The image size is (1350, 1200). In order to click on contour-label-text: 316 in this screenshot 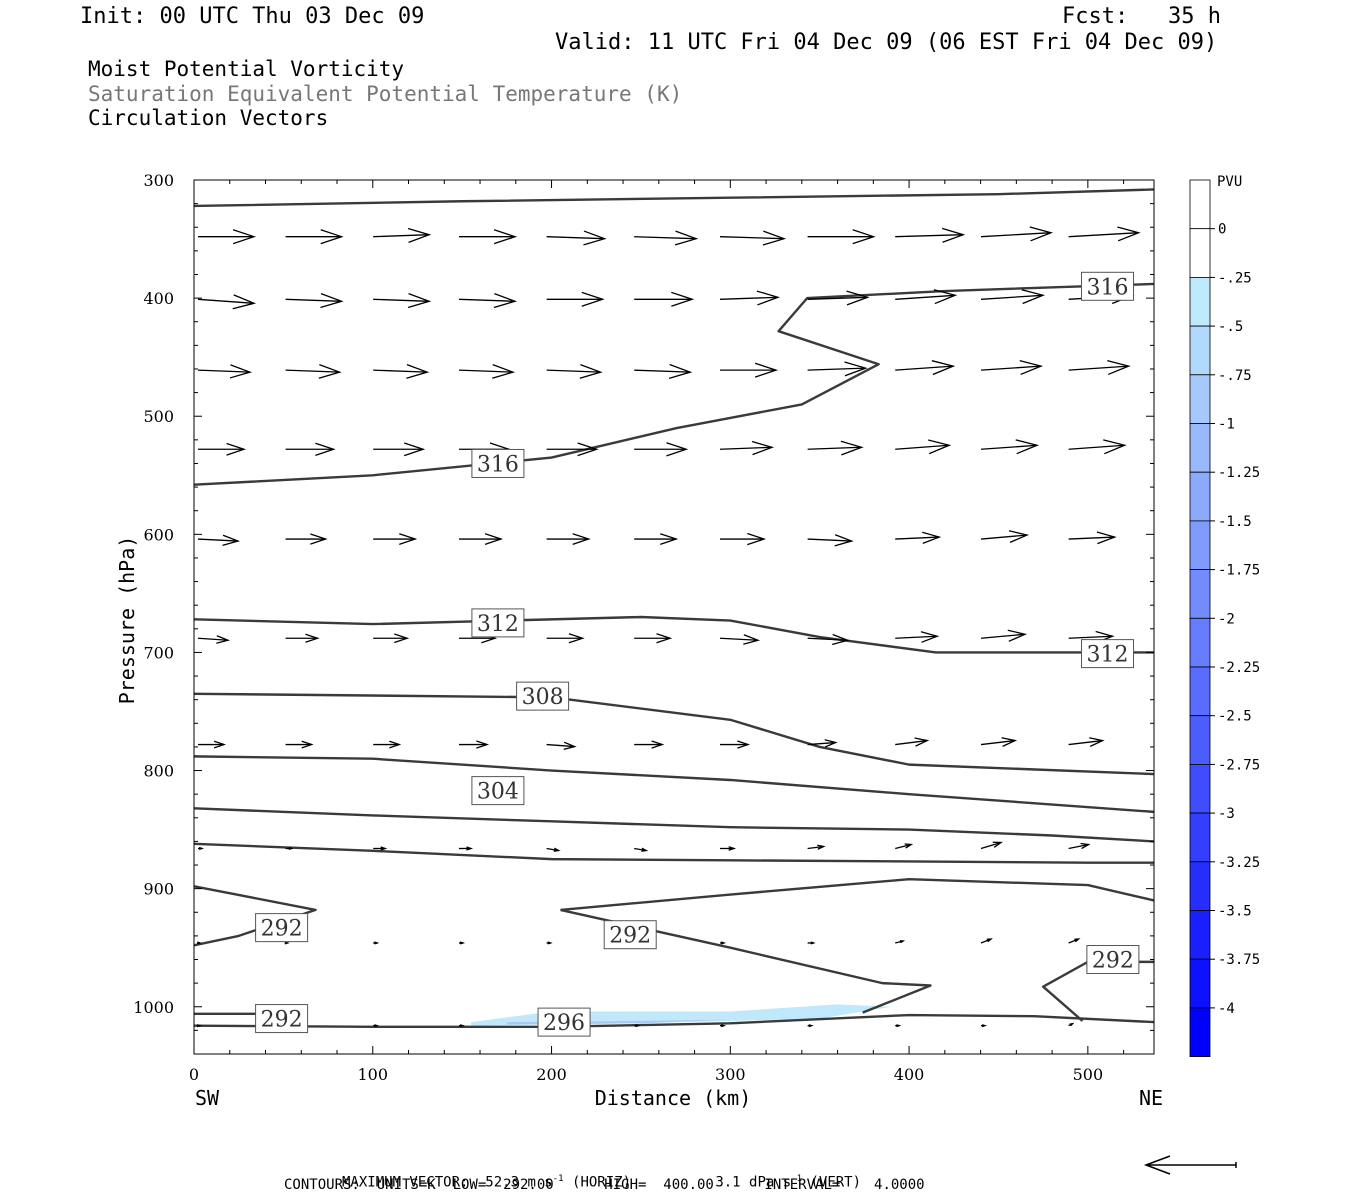, I will do `click(498, 464)`.